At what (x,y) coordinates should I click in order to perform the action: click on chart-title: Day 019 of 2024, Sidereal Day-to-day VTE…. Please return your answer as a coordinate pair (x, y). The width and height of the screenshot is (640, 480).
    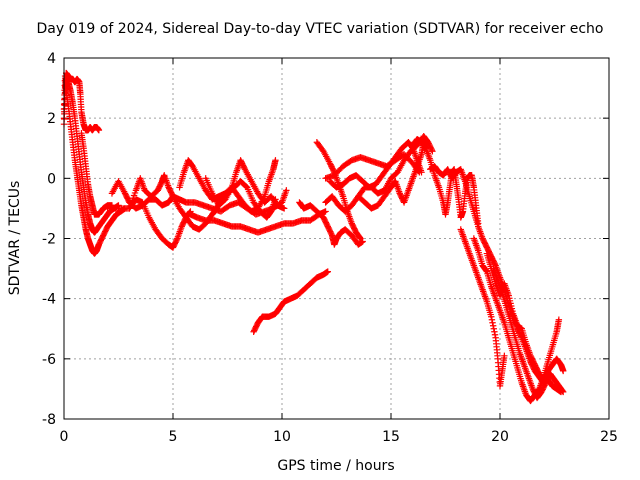
    Looking at the image, I should click on (320, 29).